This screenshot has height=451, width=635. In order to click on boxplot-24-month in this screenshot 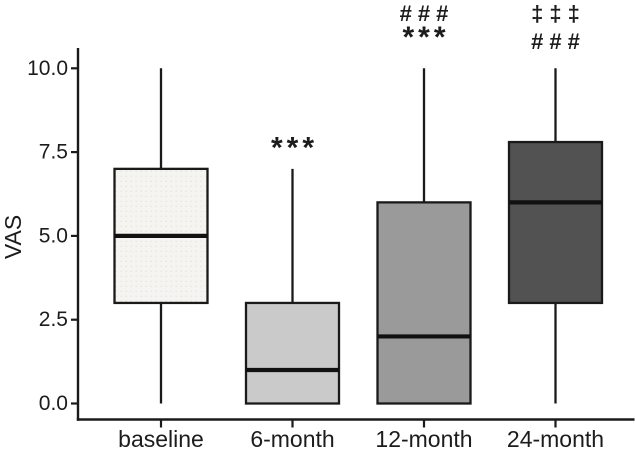, I will do `click(555, 236)`.